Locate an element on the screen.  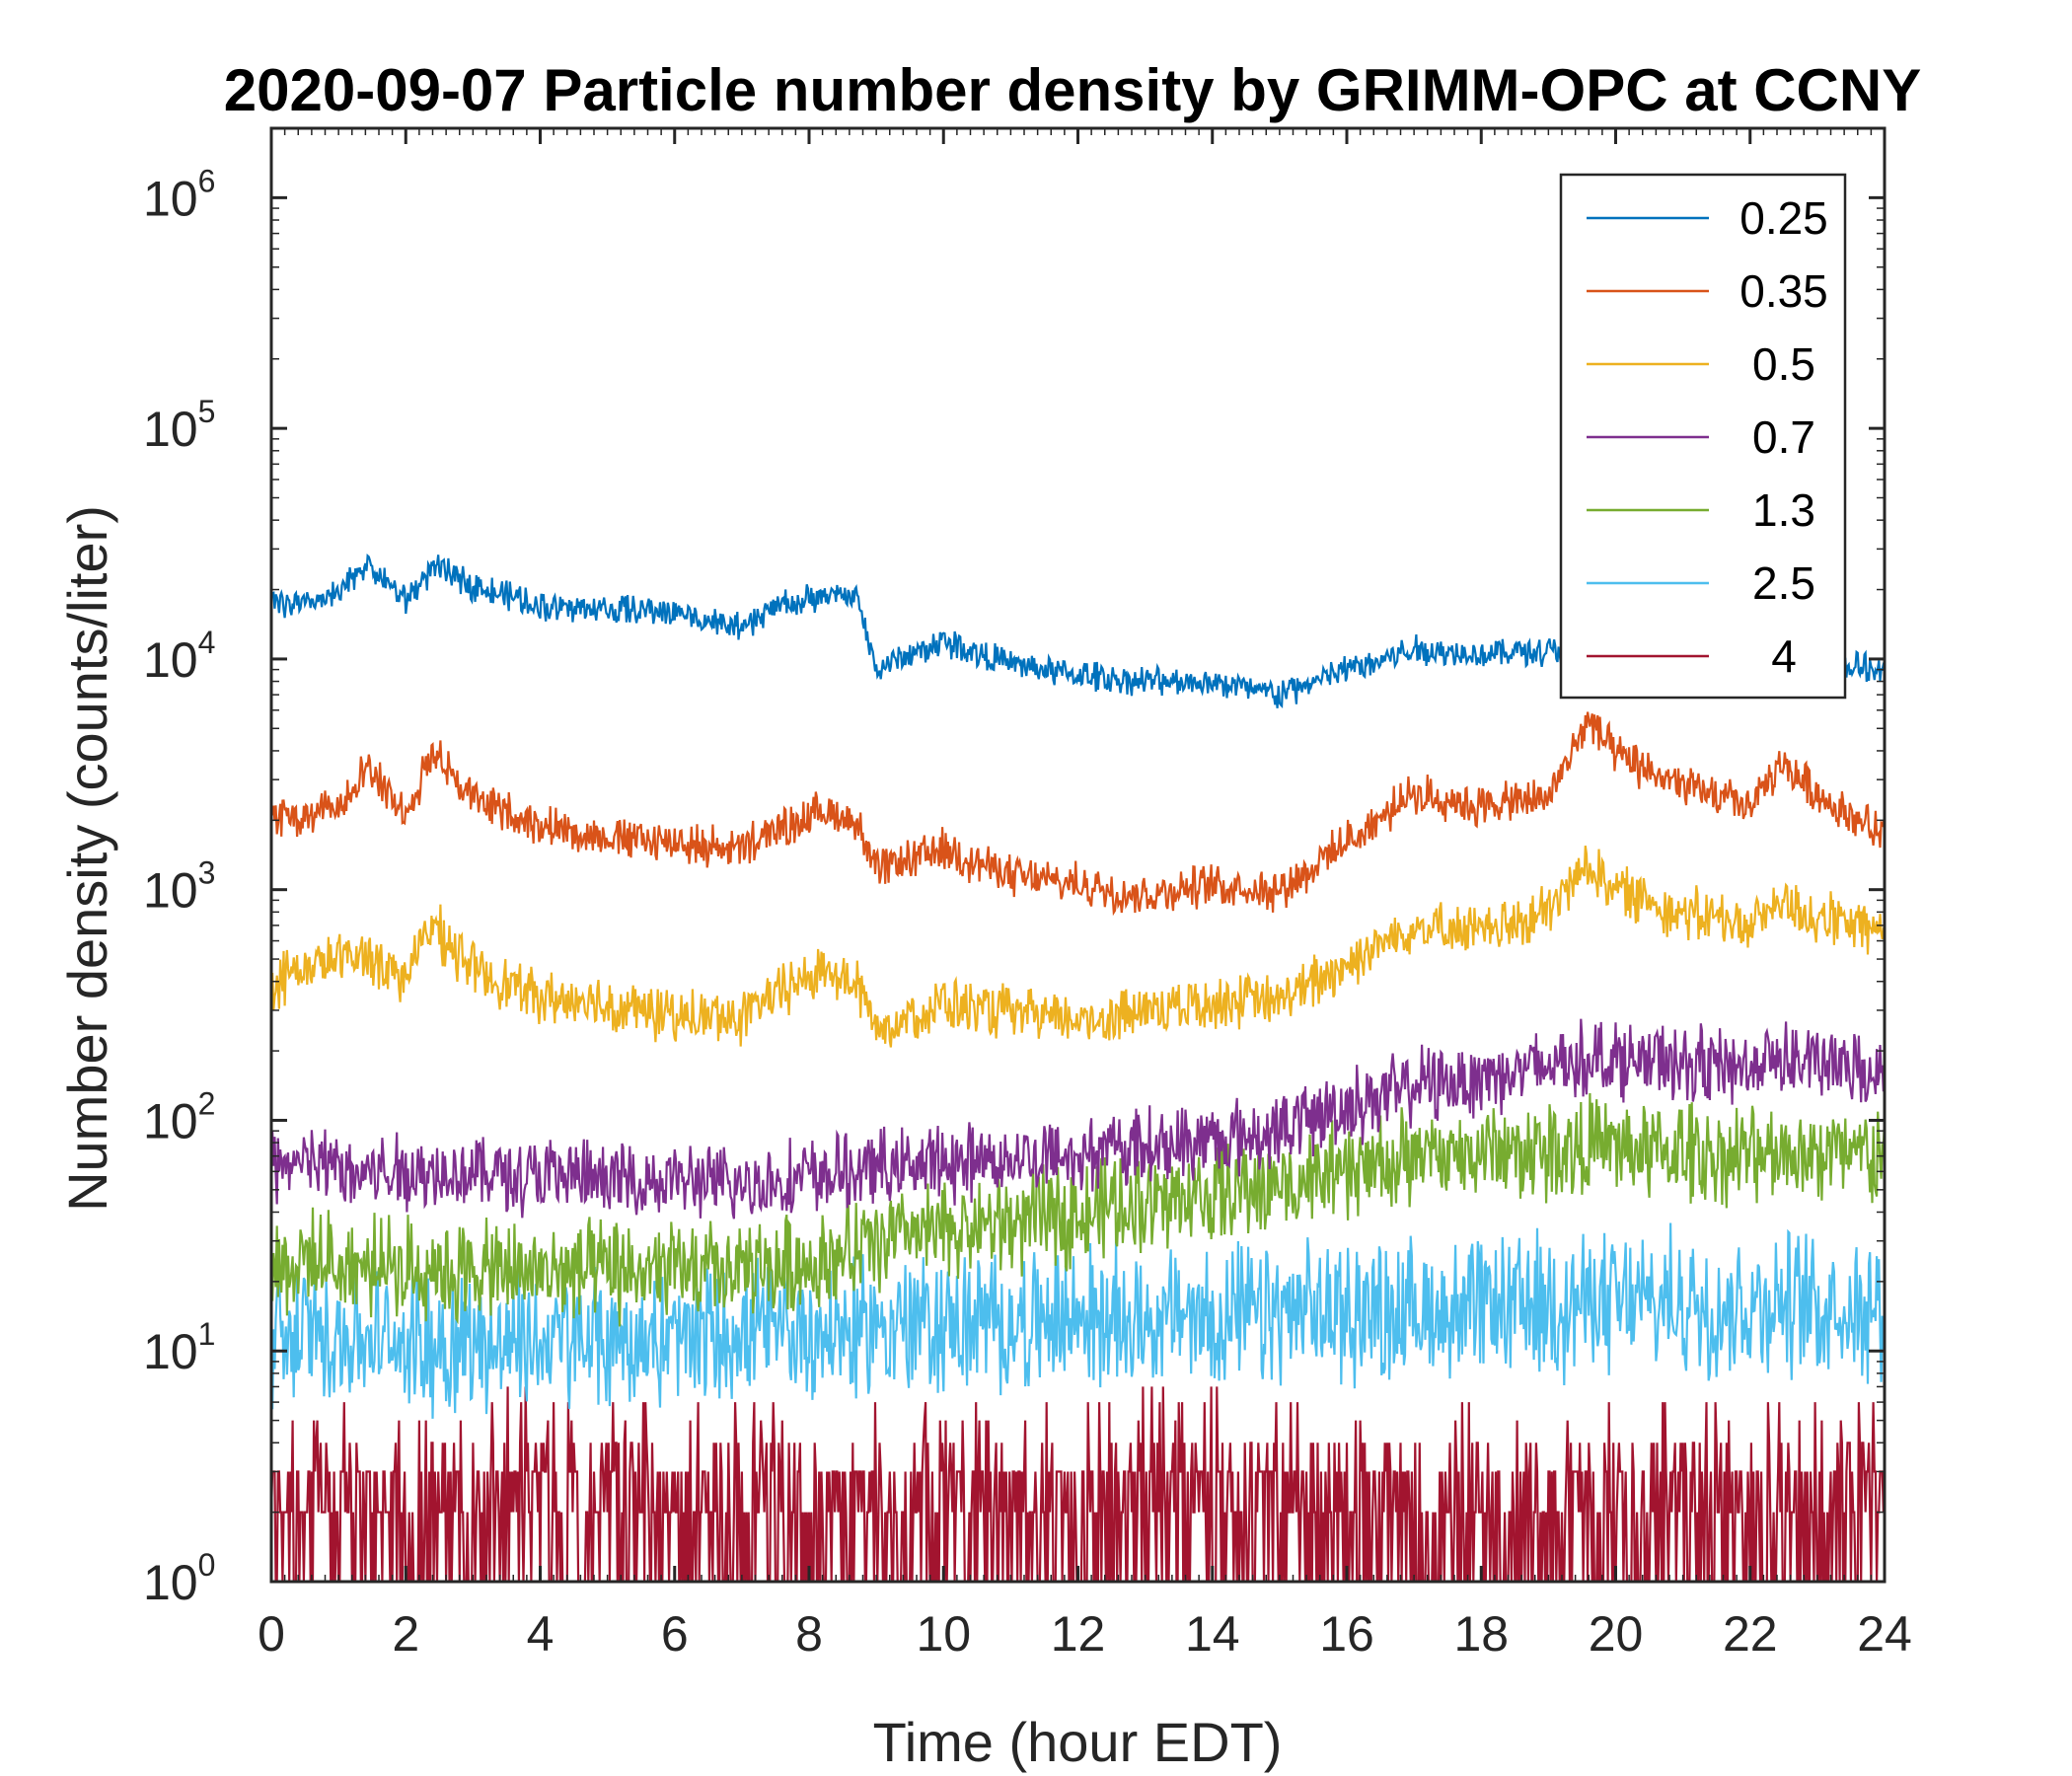
y-tick-label: 10⁶ is located at coordinates (179, 194).